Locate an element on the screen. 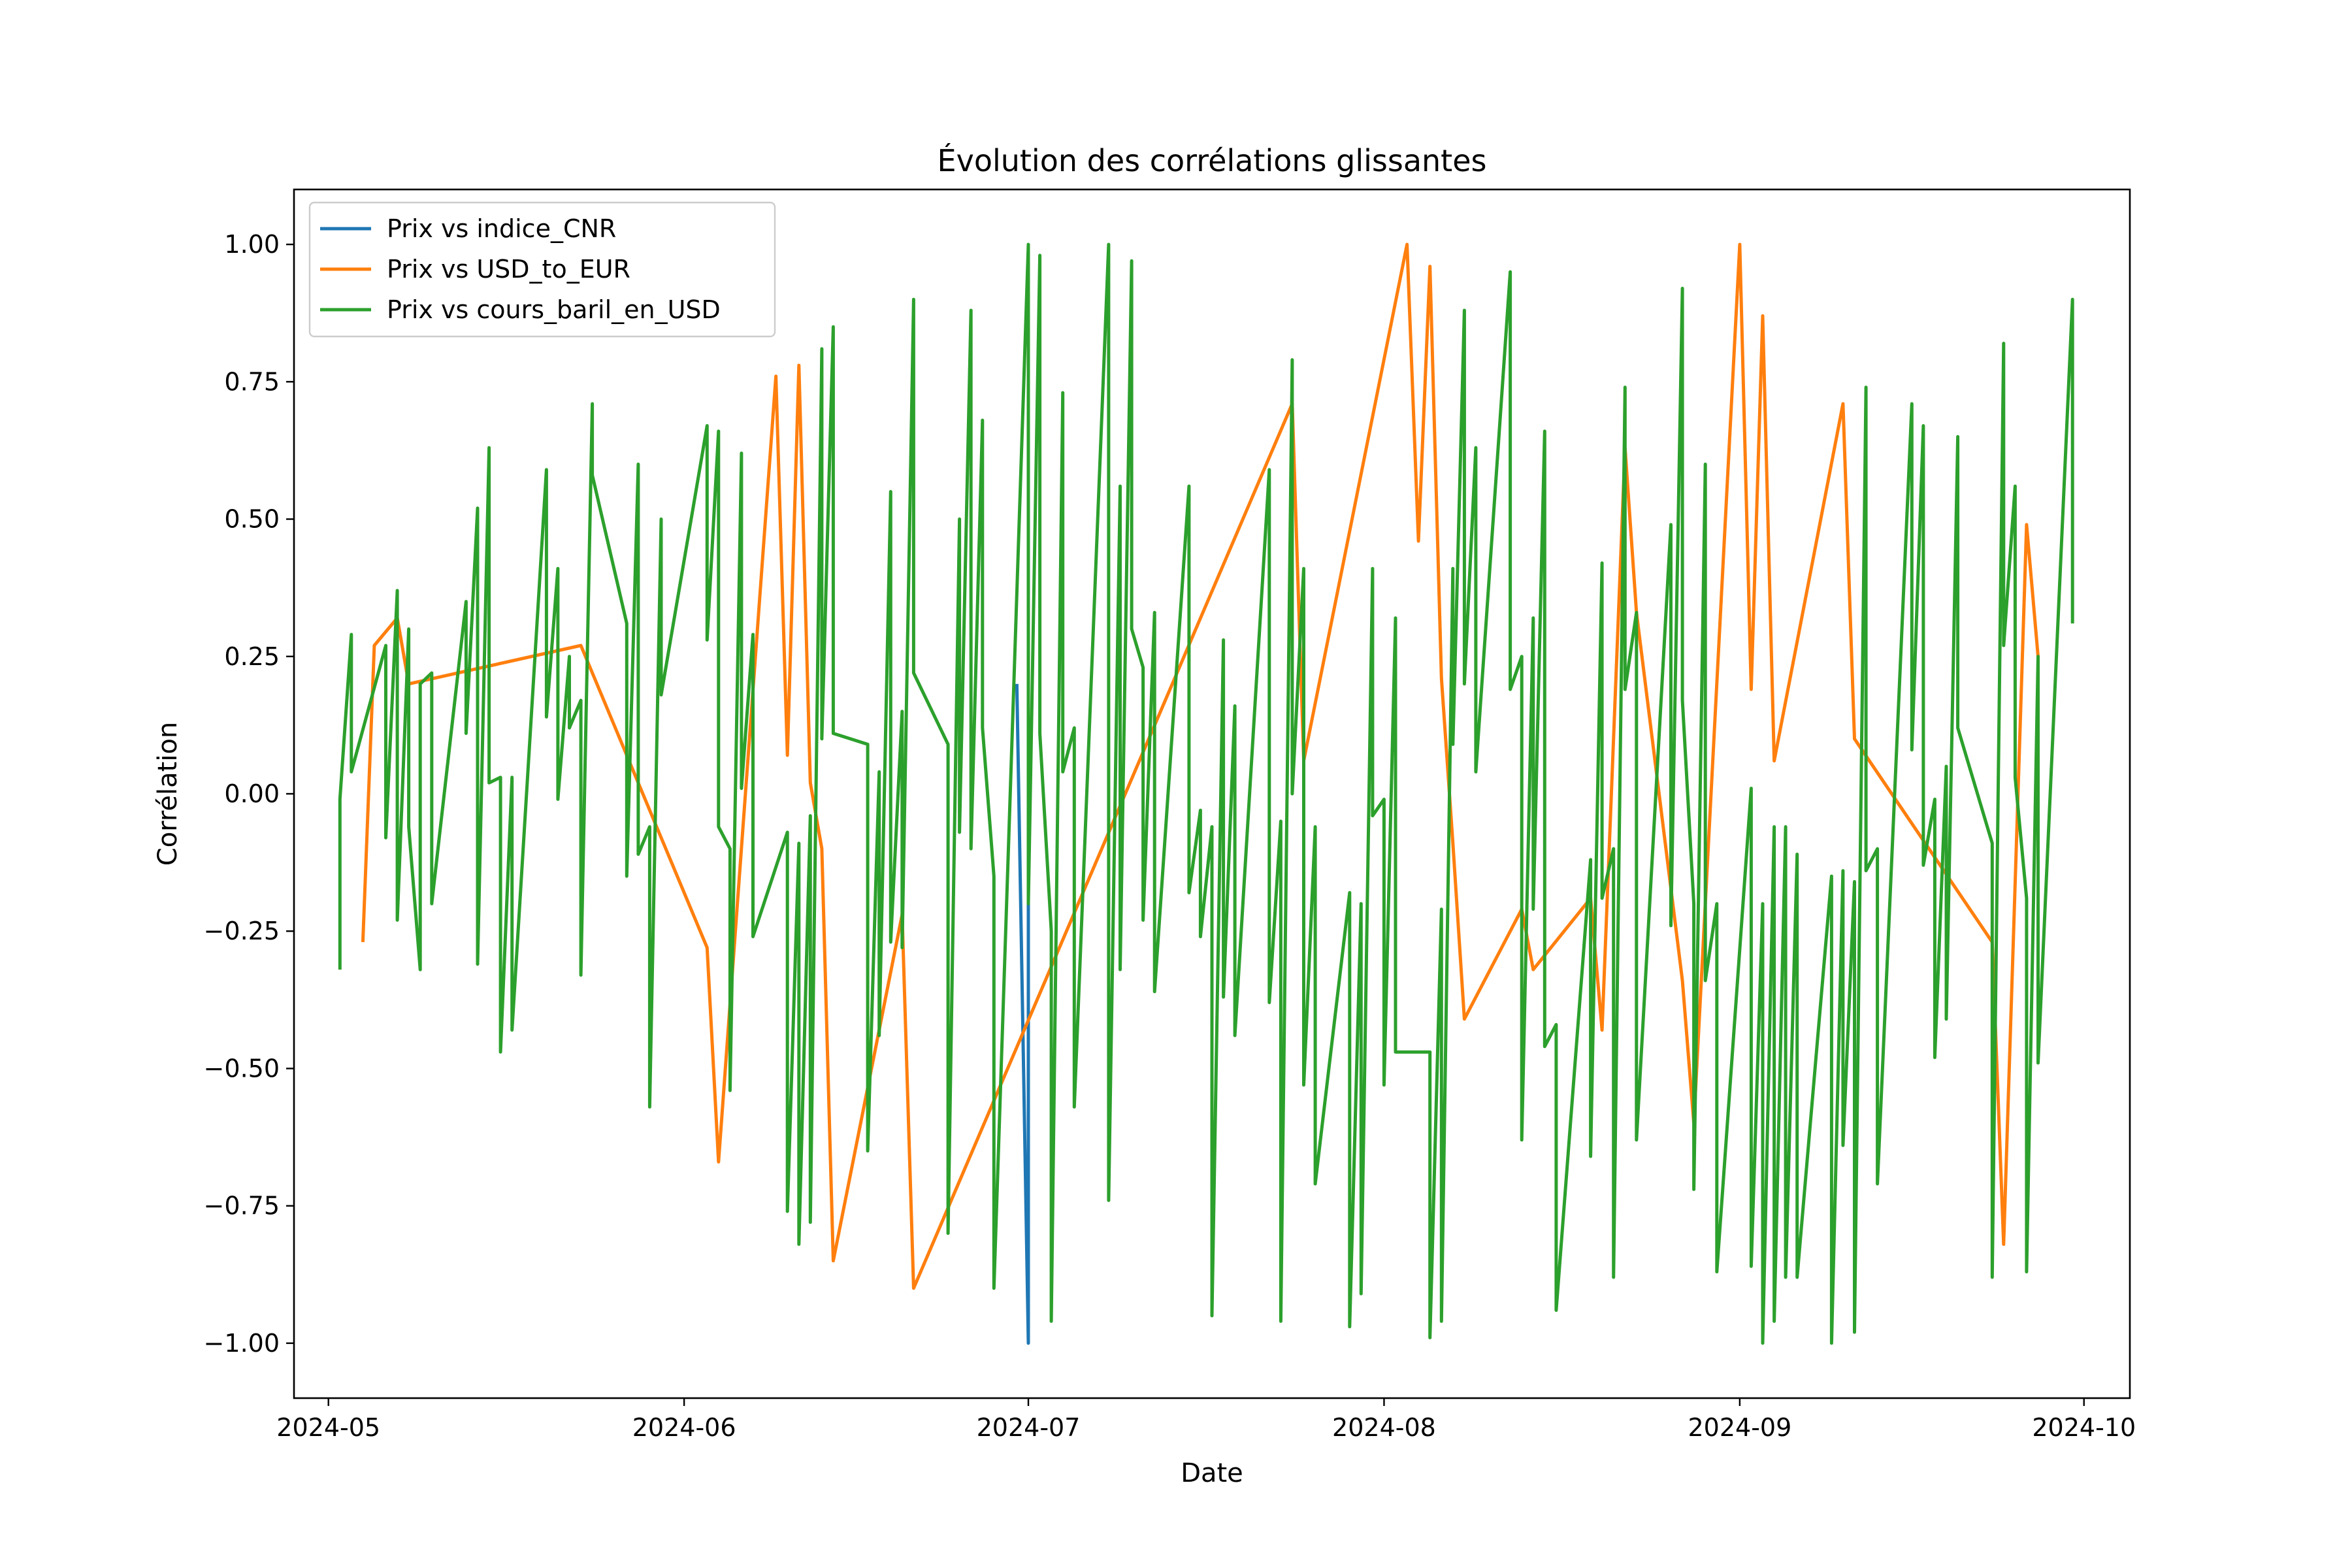  x-tick-label: 2024-10 is located at coordinates (2084, 1427).